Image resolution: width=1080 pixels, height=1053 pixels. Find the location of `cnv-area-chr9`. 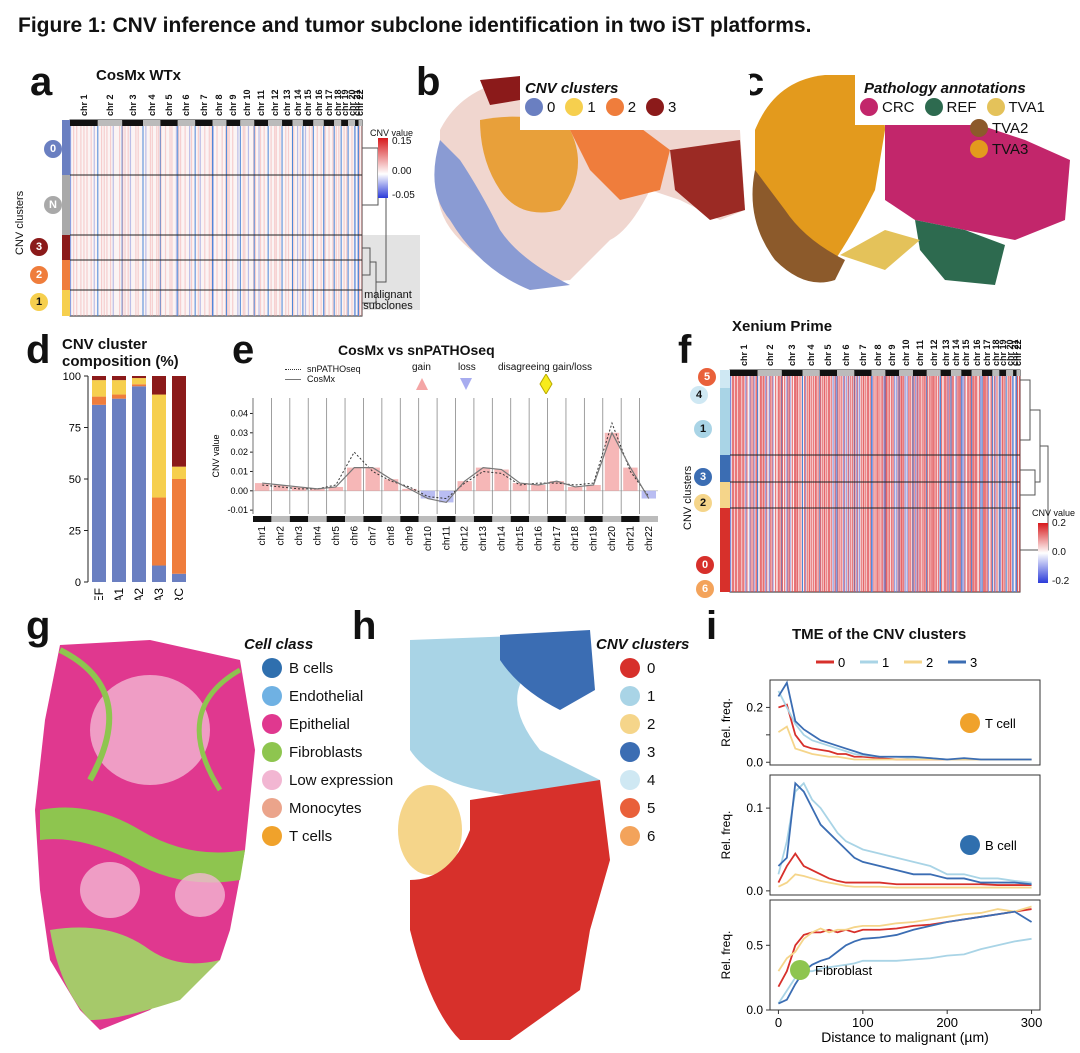

cnv-area-chr9 is located at coordinates (409, 489).